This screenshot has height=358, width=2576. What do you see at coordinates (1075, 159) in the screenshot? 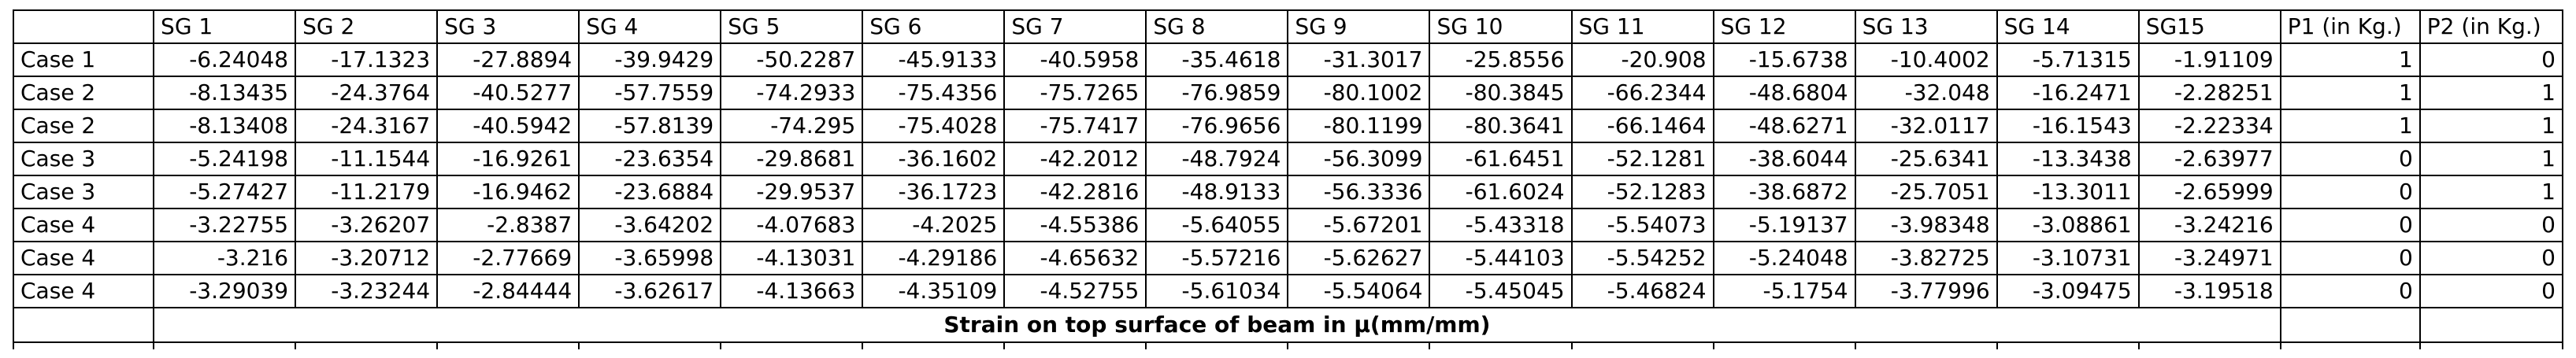
I see `value-cell: -42.2012` at bounding box center [1075, 159].